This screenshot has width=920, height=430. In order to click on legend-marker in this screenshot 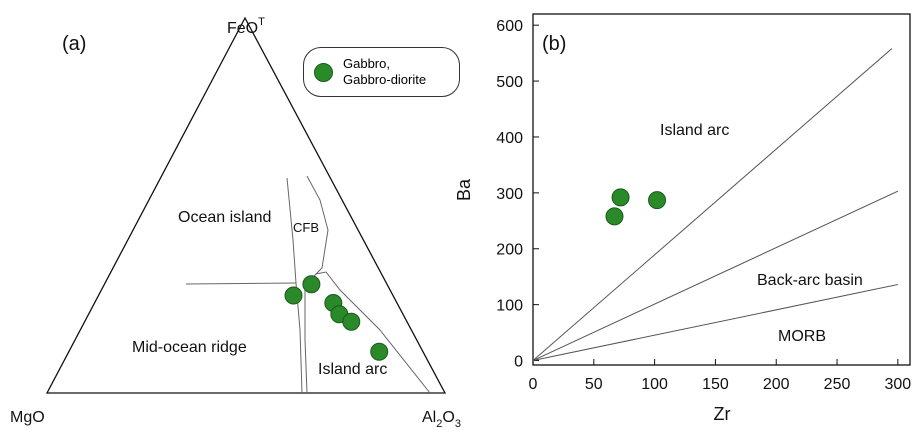, I will do `click(323, 72)`.